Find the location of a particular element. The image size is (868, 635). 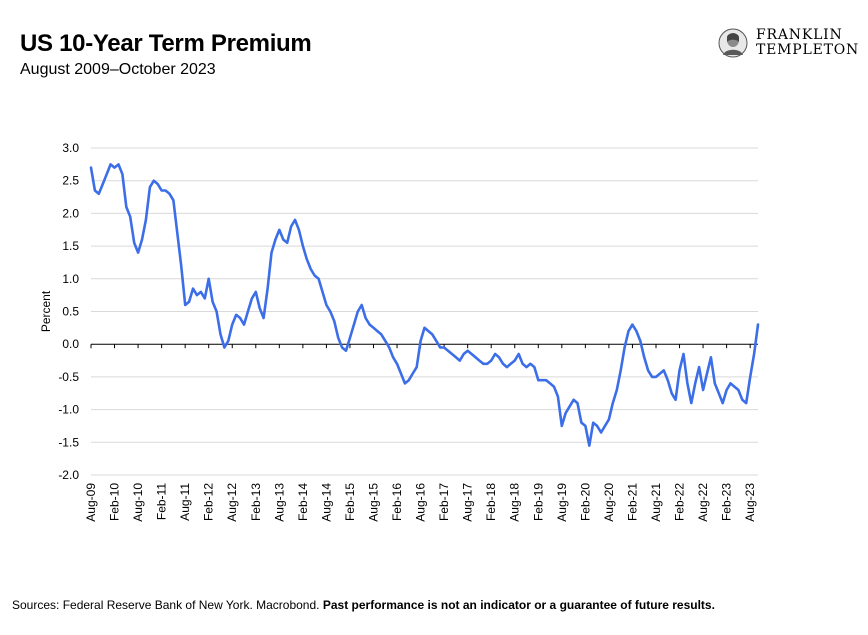

chart-subtitle: August 2009–October 2023 is located at coordinates (118, 69).